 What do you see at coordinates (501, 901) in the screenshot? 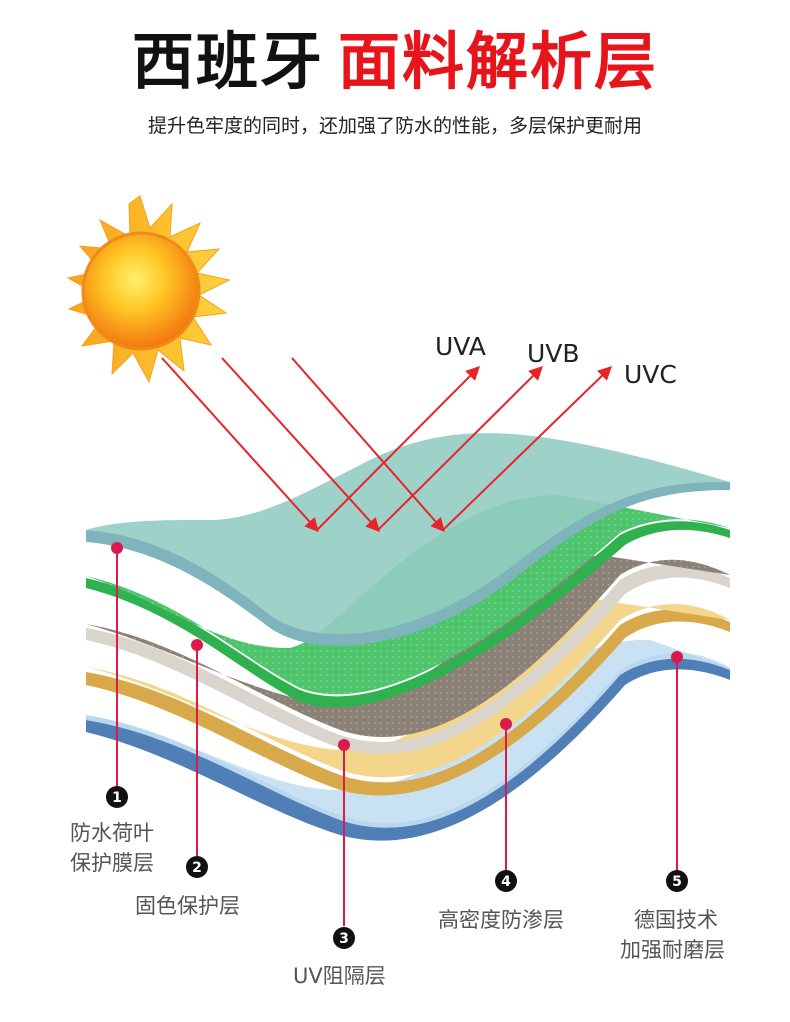
I see `callout-4: 4 高密度防渗层` at bounding box center [501, 901].